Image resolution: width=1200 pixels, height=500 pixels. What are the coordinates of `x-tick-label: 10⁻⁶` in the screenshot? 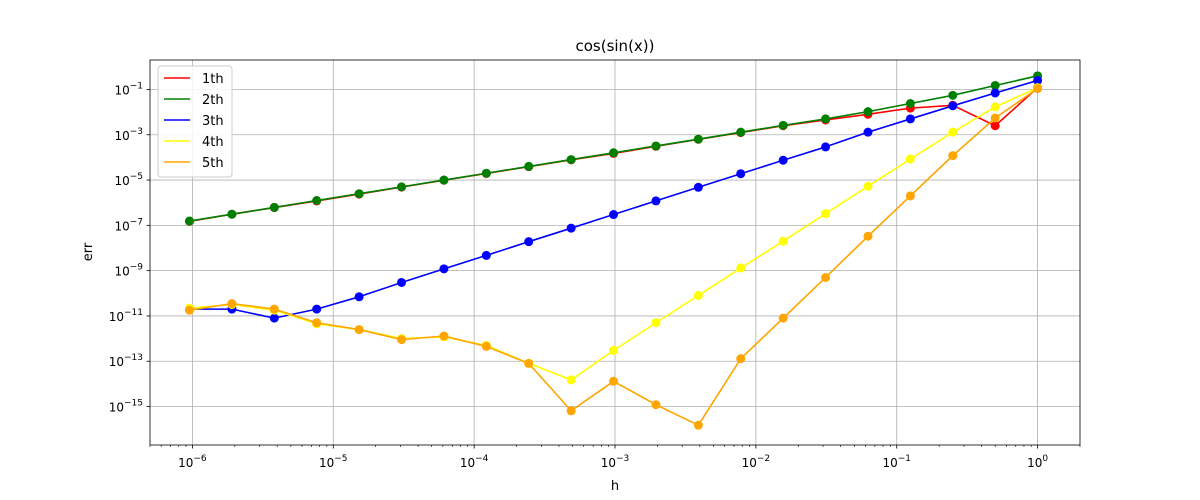 It's located at (192, 462).